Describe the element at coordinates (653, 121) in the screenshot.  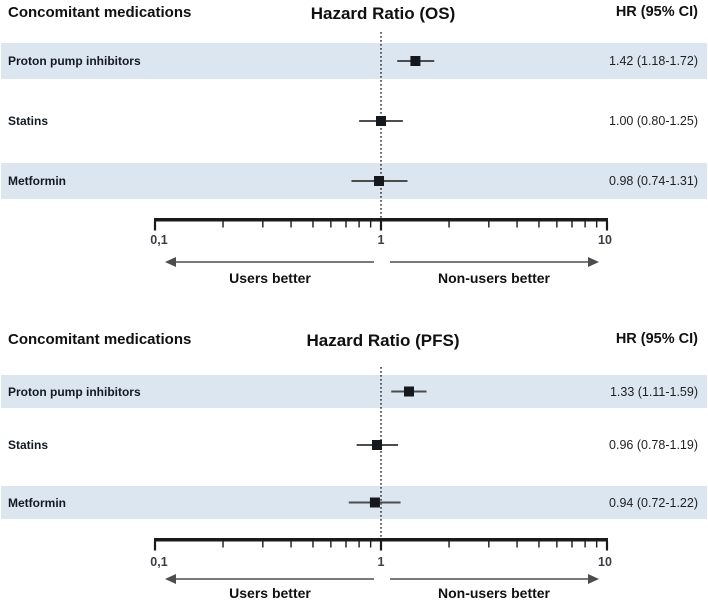
I see `hr-ci-value: 1.00 (0.80-1.25)` at that location.